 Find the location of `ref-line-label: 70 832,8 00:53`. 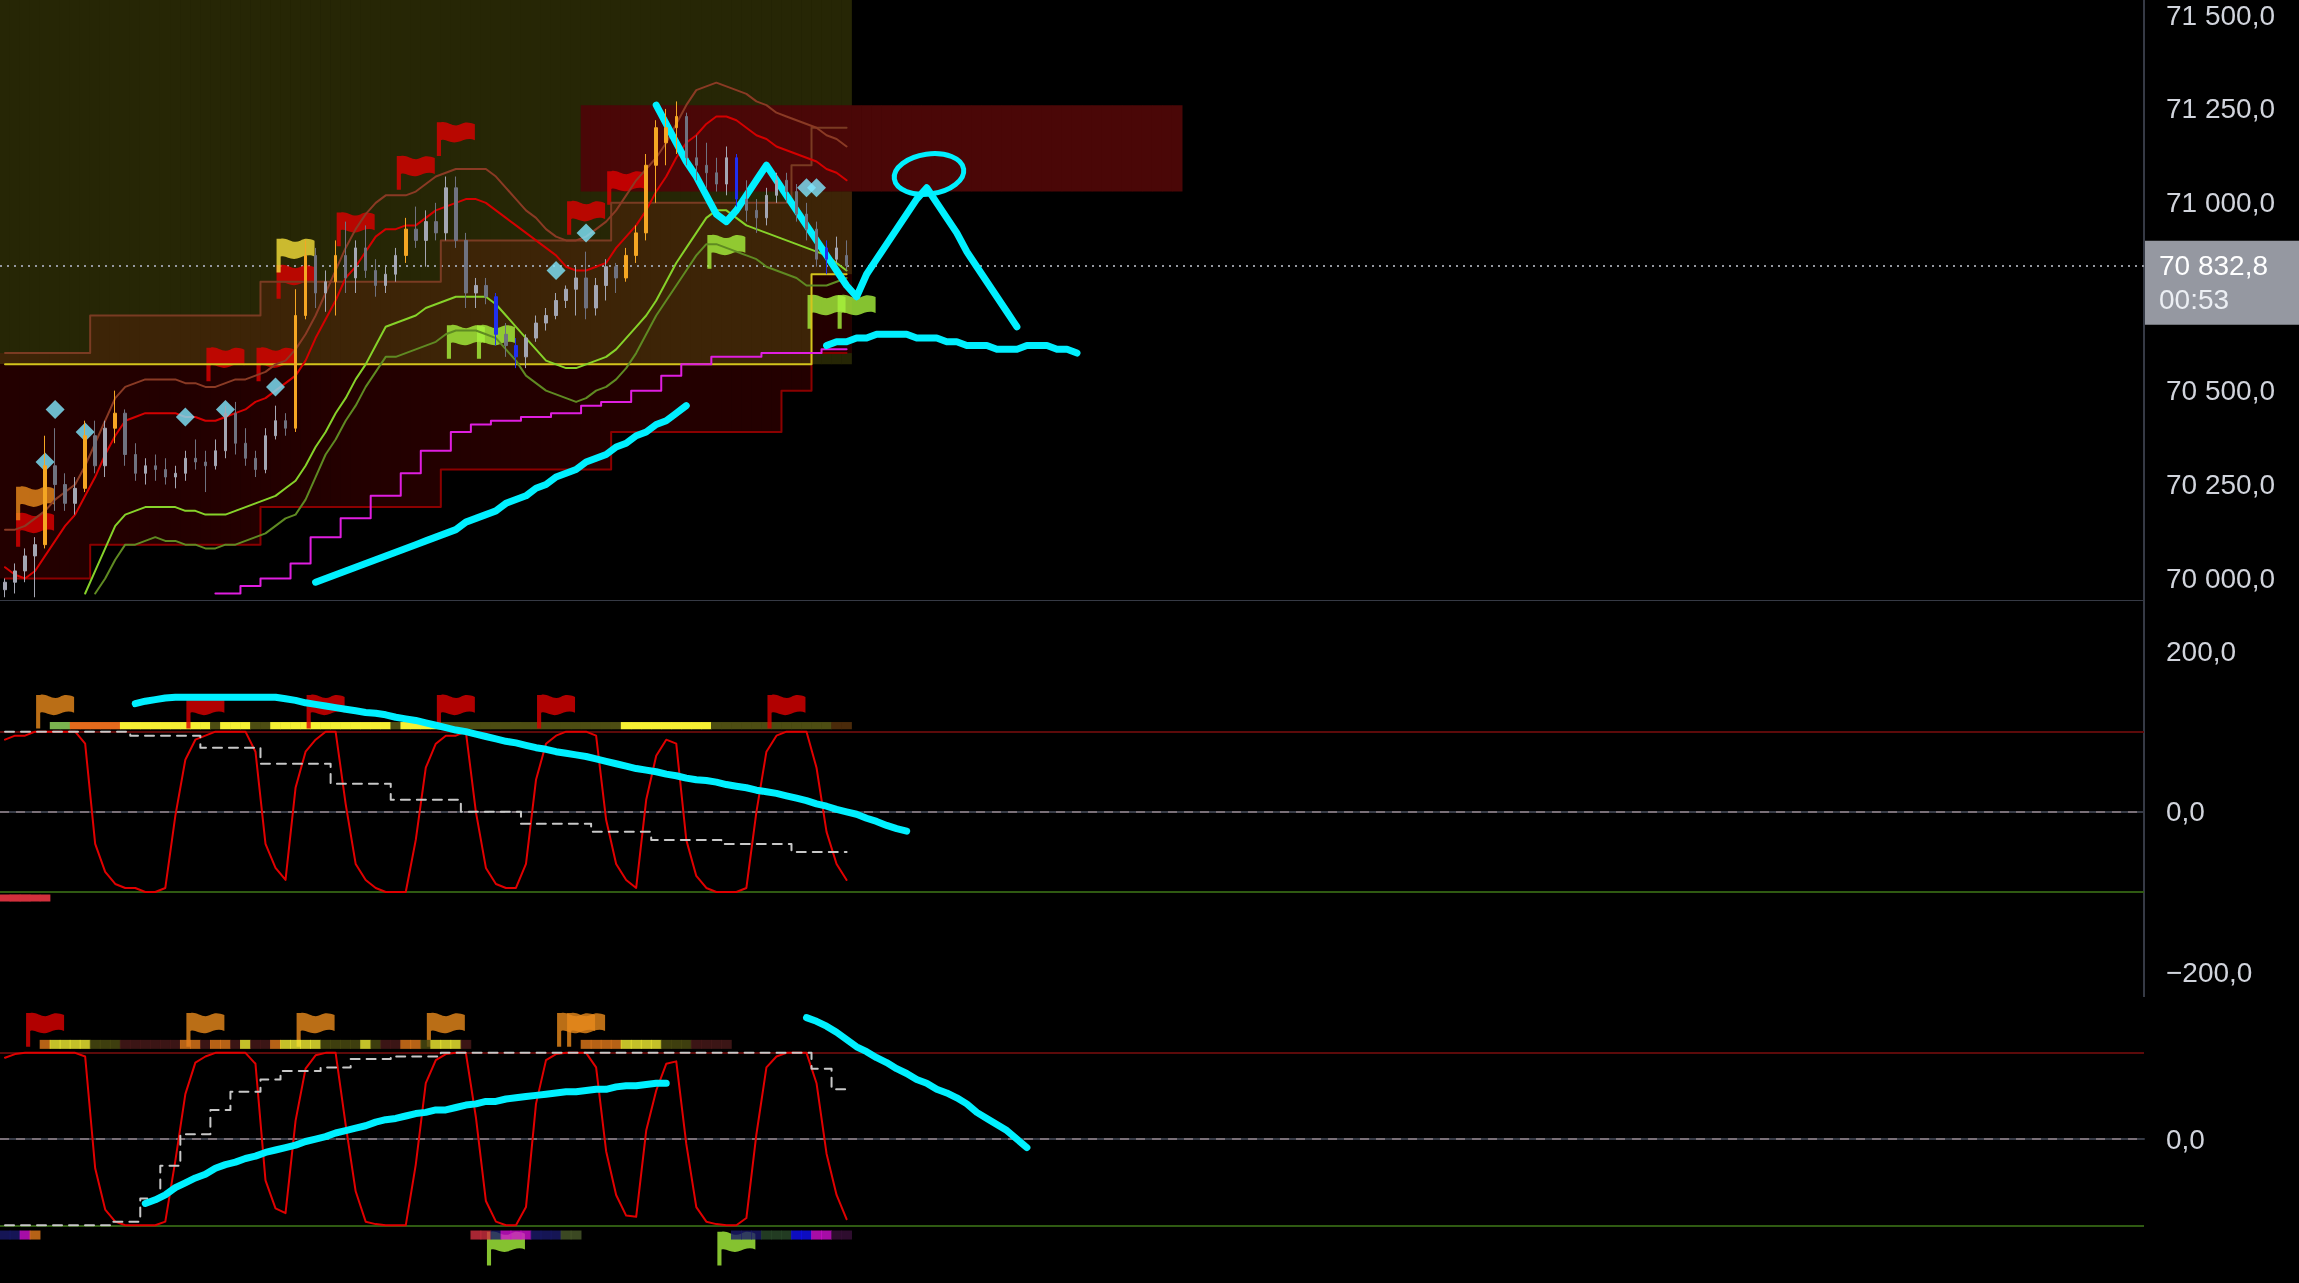

ref-line-label: 70 832,8 00:53 is located at coordinates (2213, 283).